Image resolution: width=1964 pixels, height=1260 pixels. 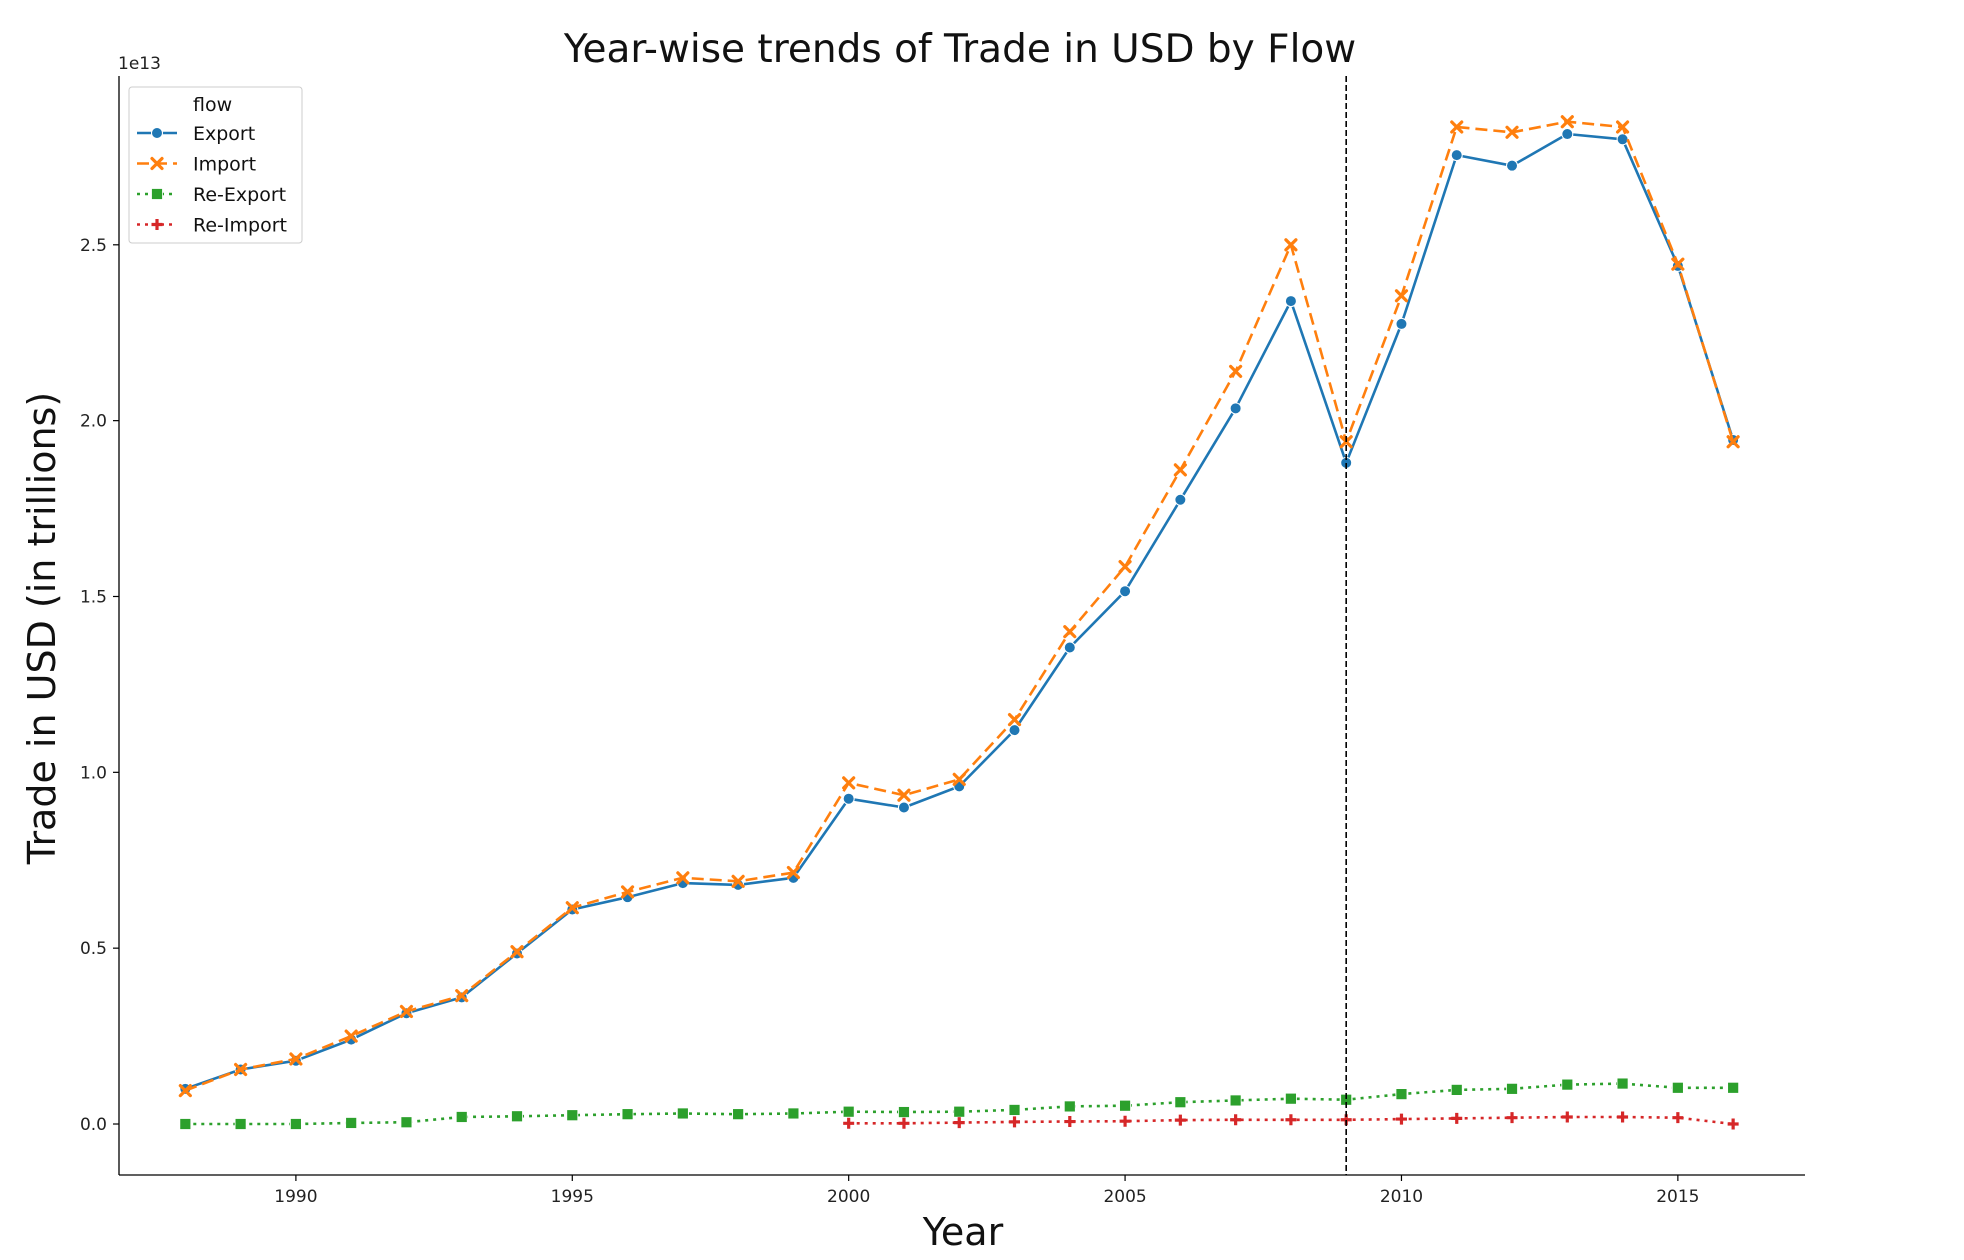 What do you see at coordinates (93, 597) in the screenshot?
I see `y-tick-label: 1.5` at bounding box center [93, 597].